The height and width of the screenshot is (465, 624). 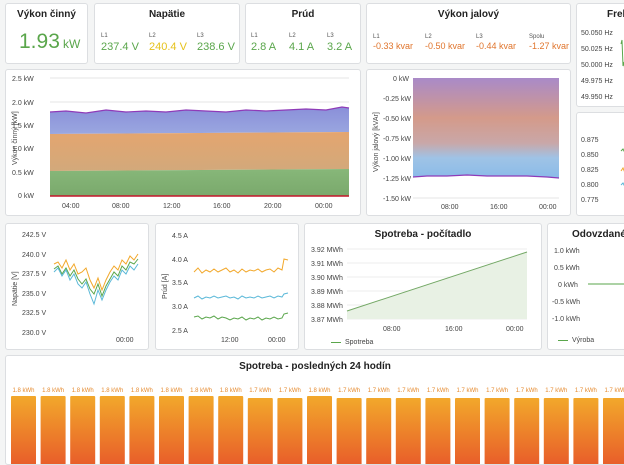 I want to click on y-tick: 2.5 A, so click(x=180, y=331).